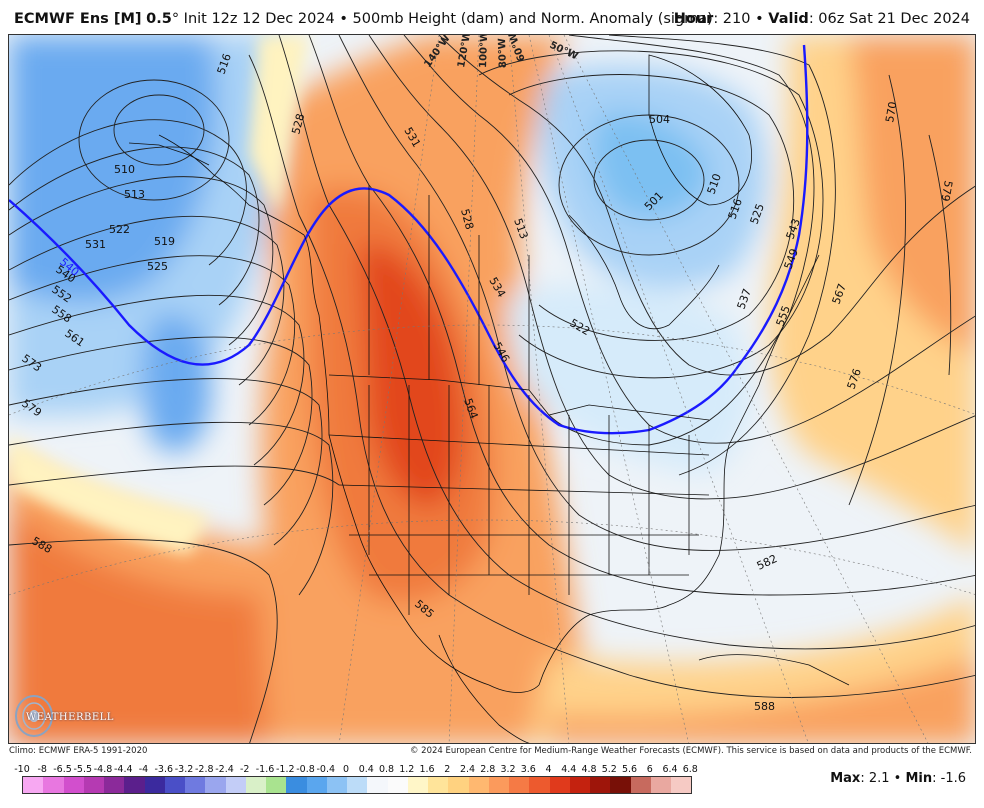 The image size is (984, 808). What do you see at coordinates (259, 19) in the screenshot?
I see `init-time: Init 12z 12 Dec 2024` at bounding box center [259, 19].